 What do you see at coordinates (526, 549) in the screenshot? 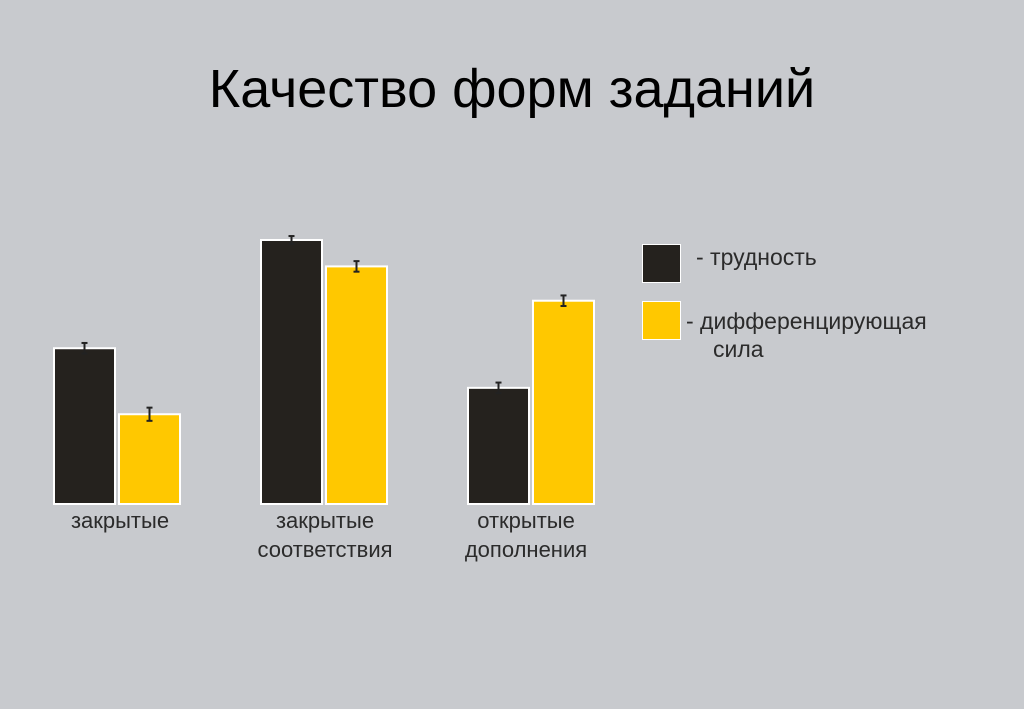
I see `category-label-line: дополнения` at bounding box center [526, 549].